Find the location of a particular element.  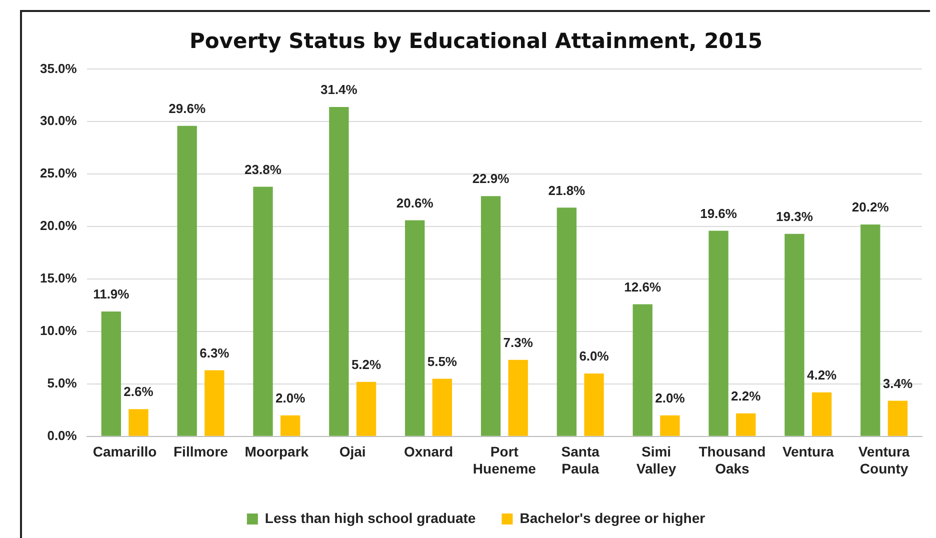

x-tick-label: Ventura is located at coordinates (808, 452).